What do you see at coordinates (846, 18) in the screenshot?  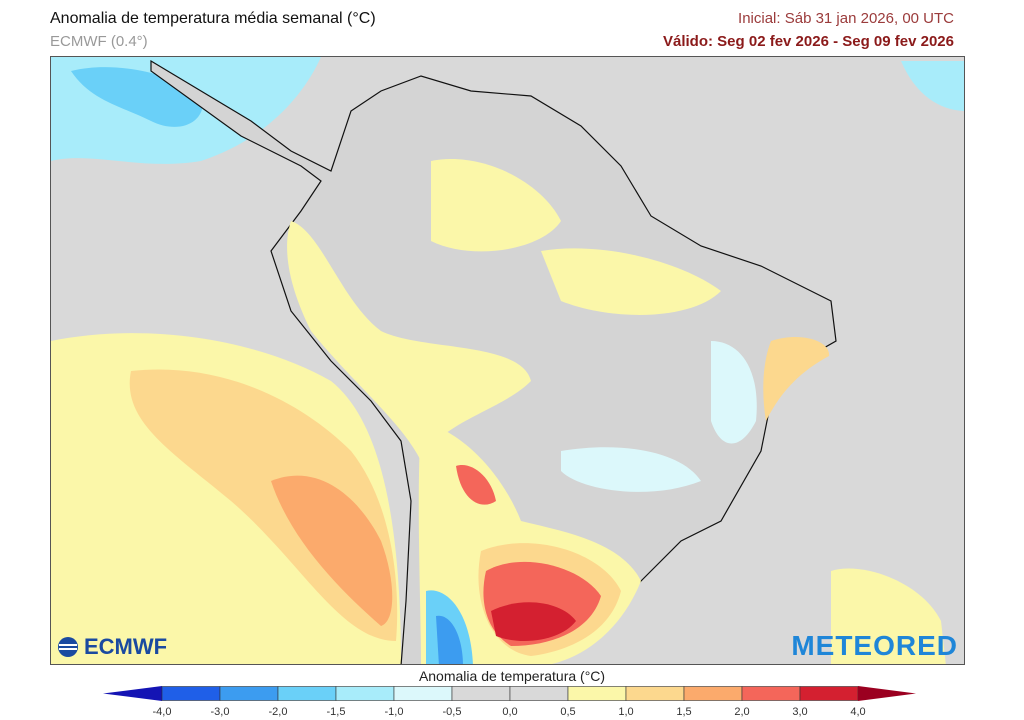 I see `initial-time: Inicial: Sáb 31 jan 2026, 00 UTC` at bounding box center [846, 18].